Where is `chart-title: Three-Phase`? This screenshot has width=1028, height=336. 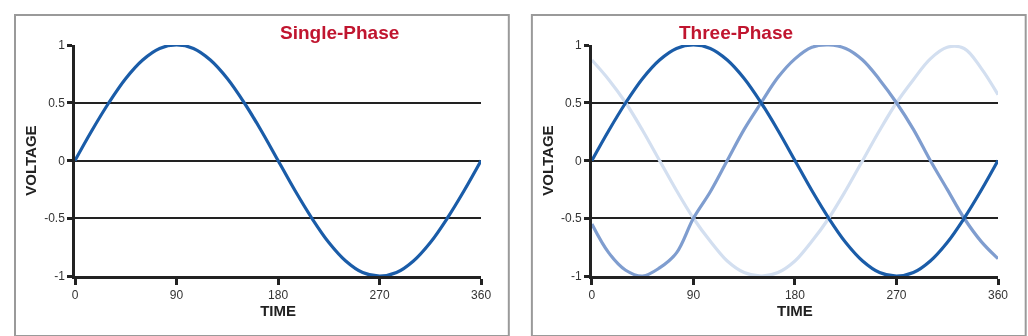
chart-title: Three-Phase is located at coordinates (736, 32).